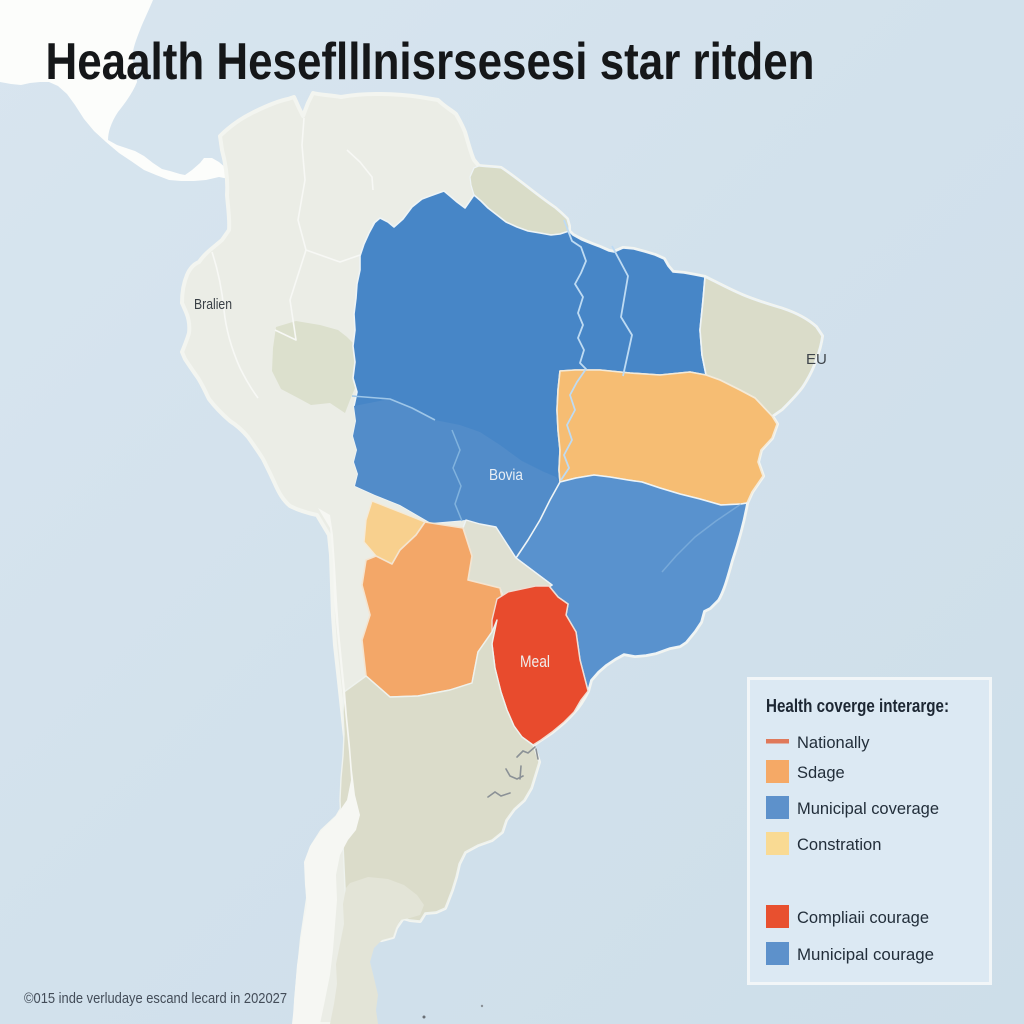 The width and height of the screenshot is (1024, 1024). I want to click on svg-text: Bralien, so click(213, 304).